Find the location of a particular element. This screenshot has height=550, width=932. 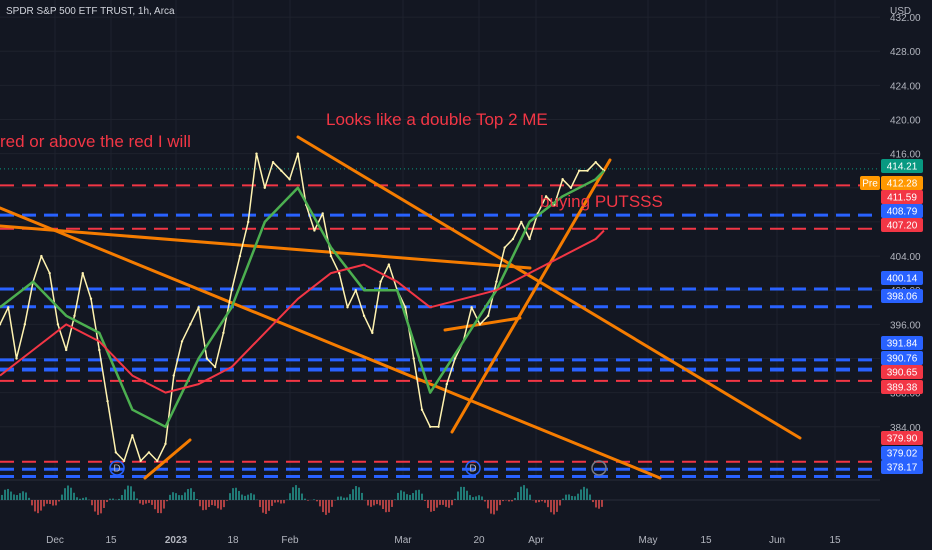

price-tag-label: 400.14 is located at coordinates (902, 279).